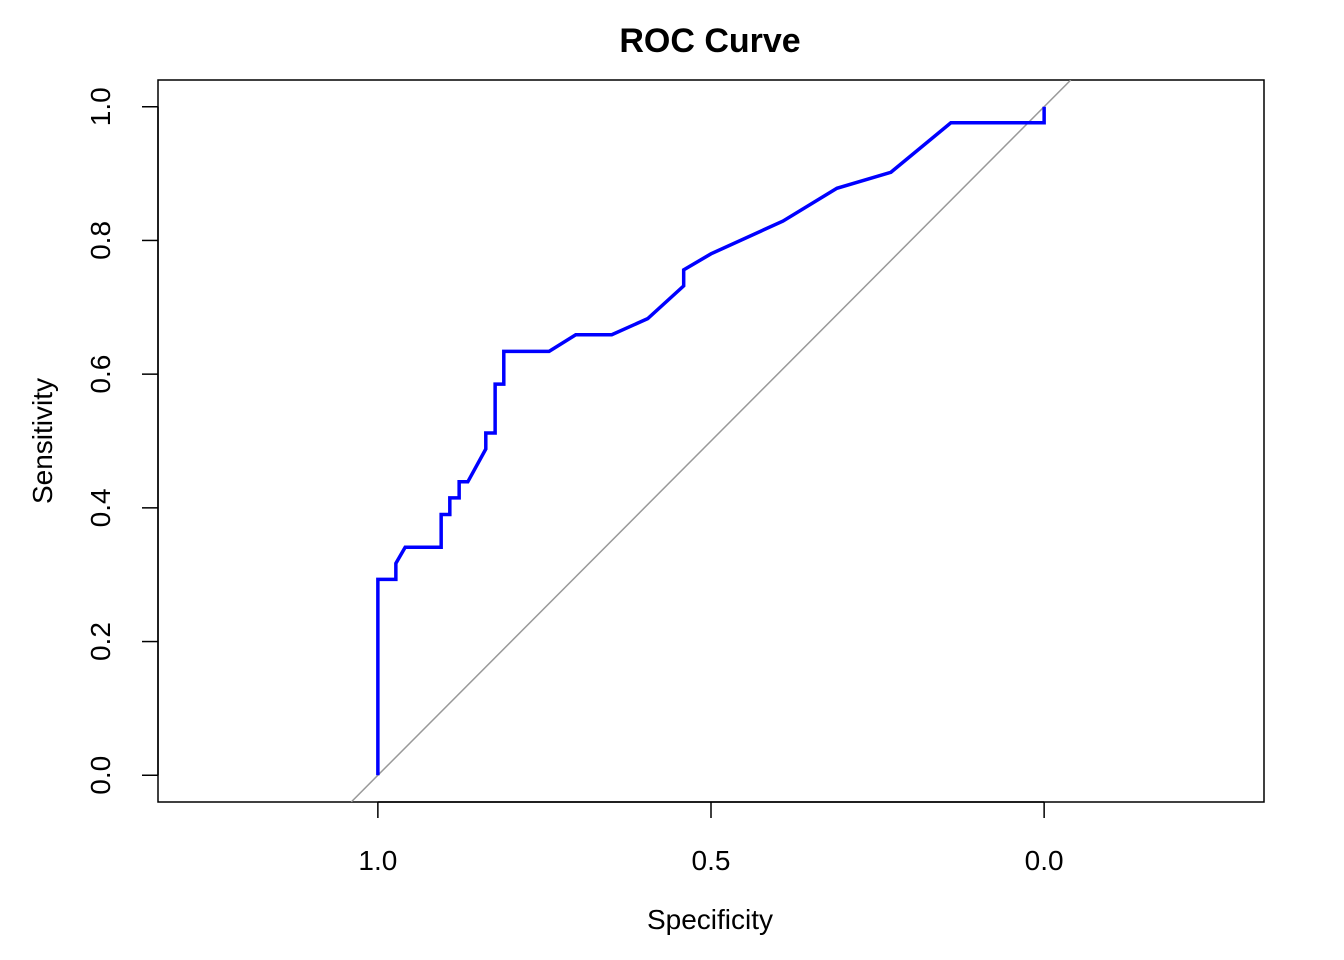  I want to click on y-tick-label: 0.0, so click(100, 775).